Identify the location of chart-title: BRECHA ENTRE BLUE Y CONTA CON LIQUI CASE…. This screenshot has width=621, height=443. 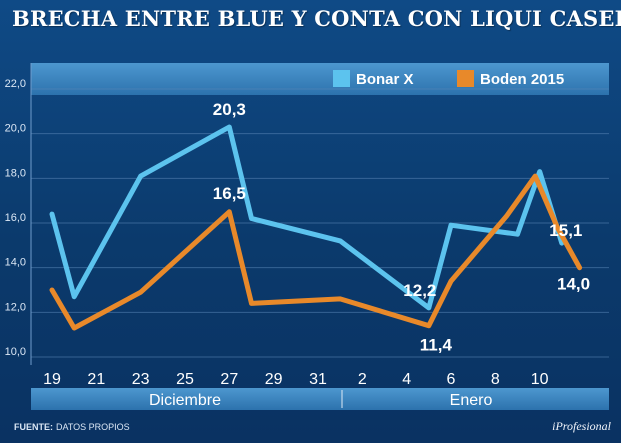
(316, 18).